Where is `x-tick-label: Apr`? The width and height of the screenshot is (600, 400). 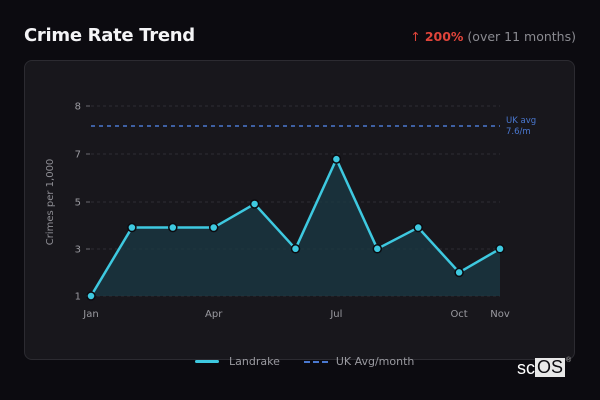 x-tick-label: Apr is located at coordinates (214, 314).